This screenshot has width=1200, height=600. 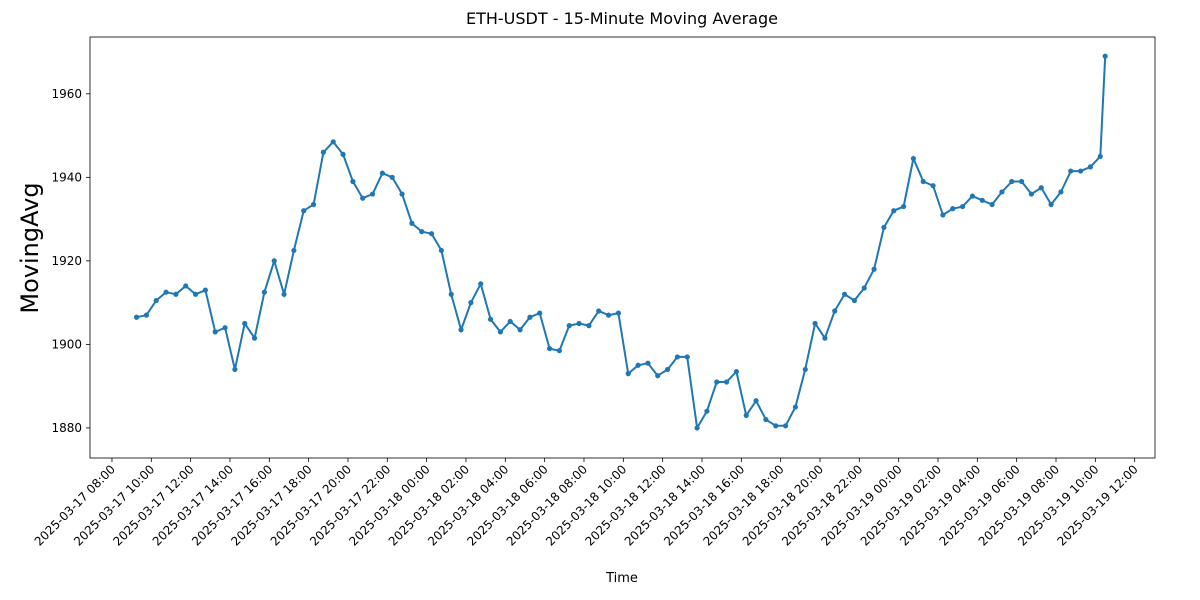 What do you see at coordinates (66, 344) in the screenshot?
I see `y-tick-label: 1900` at bounding box center [66, 344].